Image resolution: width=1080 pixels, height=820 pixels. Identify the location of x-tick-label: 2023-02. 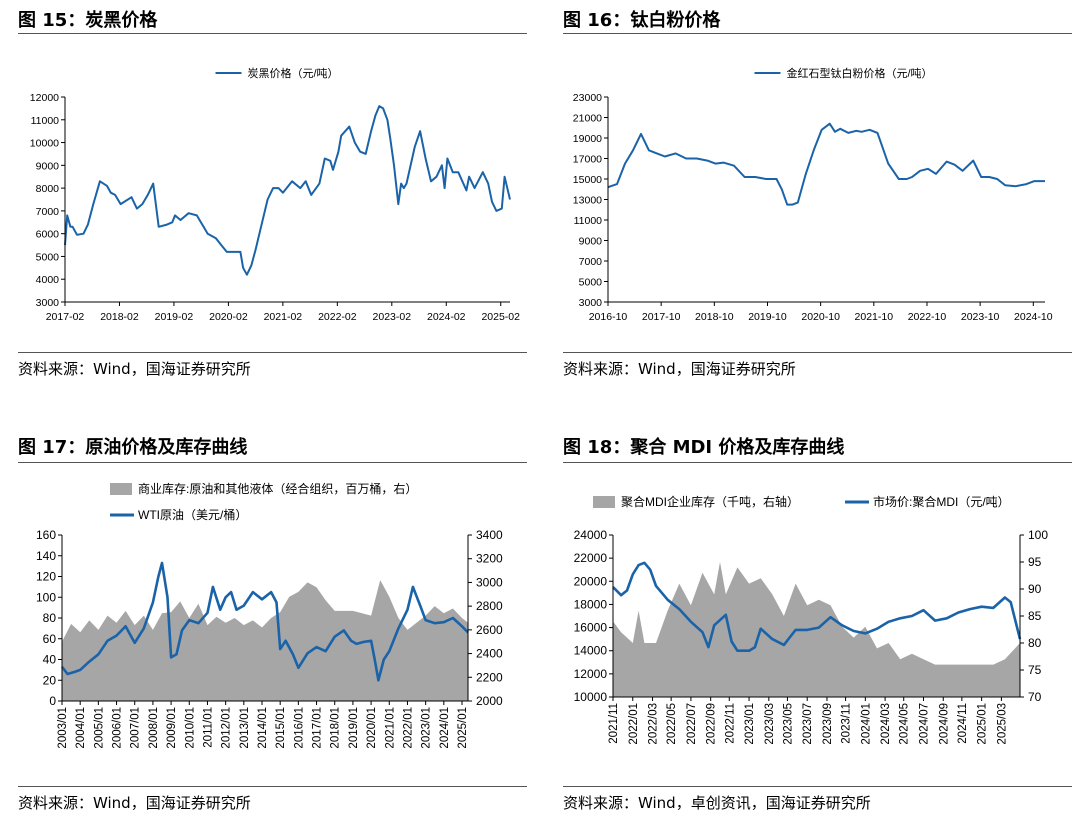
(392, 317).